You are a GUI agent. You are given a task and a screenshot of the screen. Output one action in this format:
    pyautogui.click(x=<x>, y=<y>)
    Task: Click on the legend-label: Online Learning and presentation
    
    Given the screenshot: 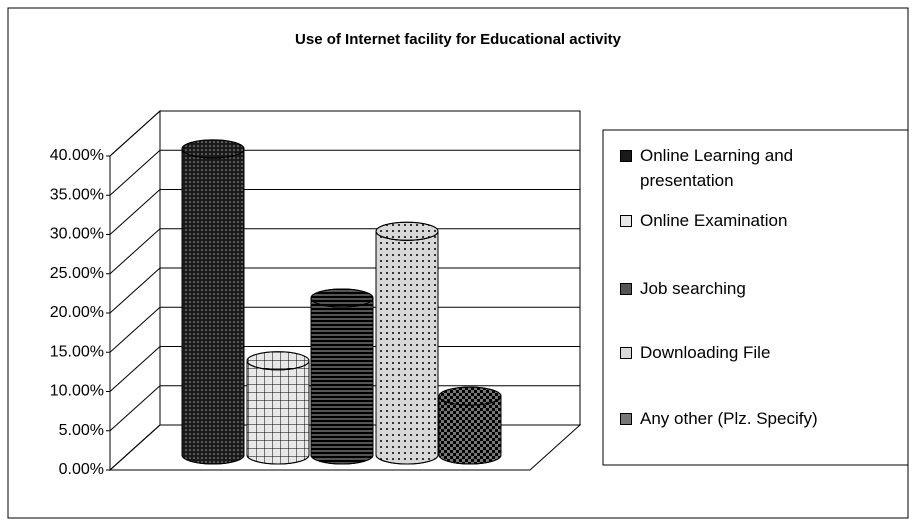 What is the action you would take?
    pyautogui.click(x=717, y=168)
    